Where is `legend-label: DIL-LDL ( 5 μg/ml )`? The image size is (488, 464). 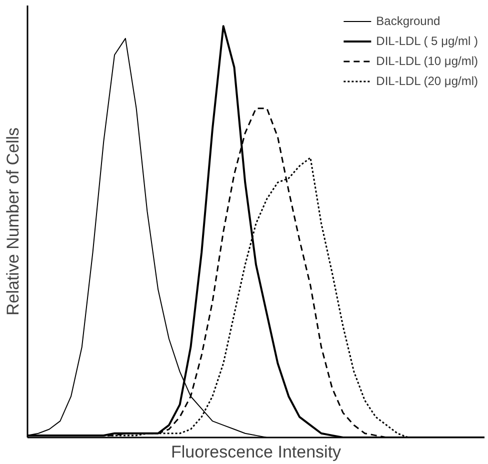 legend-label: DIL-LDL ( 5 μg/ml ) is located at coordinates (427, 41).